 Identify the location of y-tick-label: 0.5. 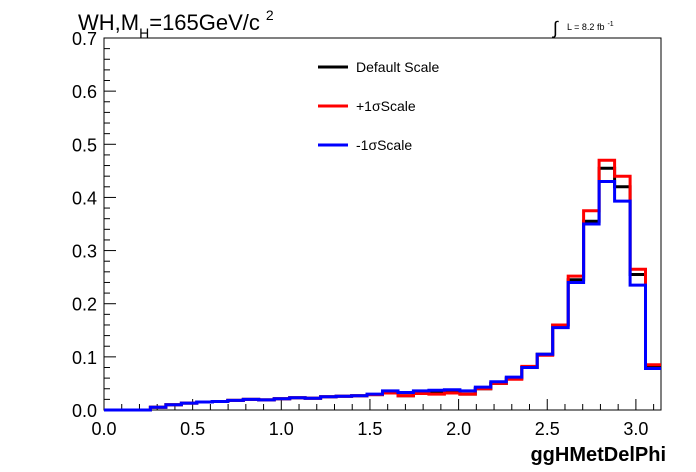
(84, 145).